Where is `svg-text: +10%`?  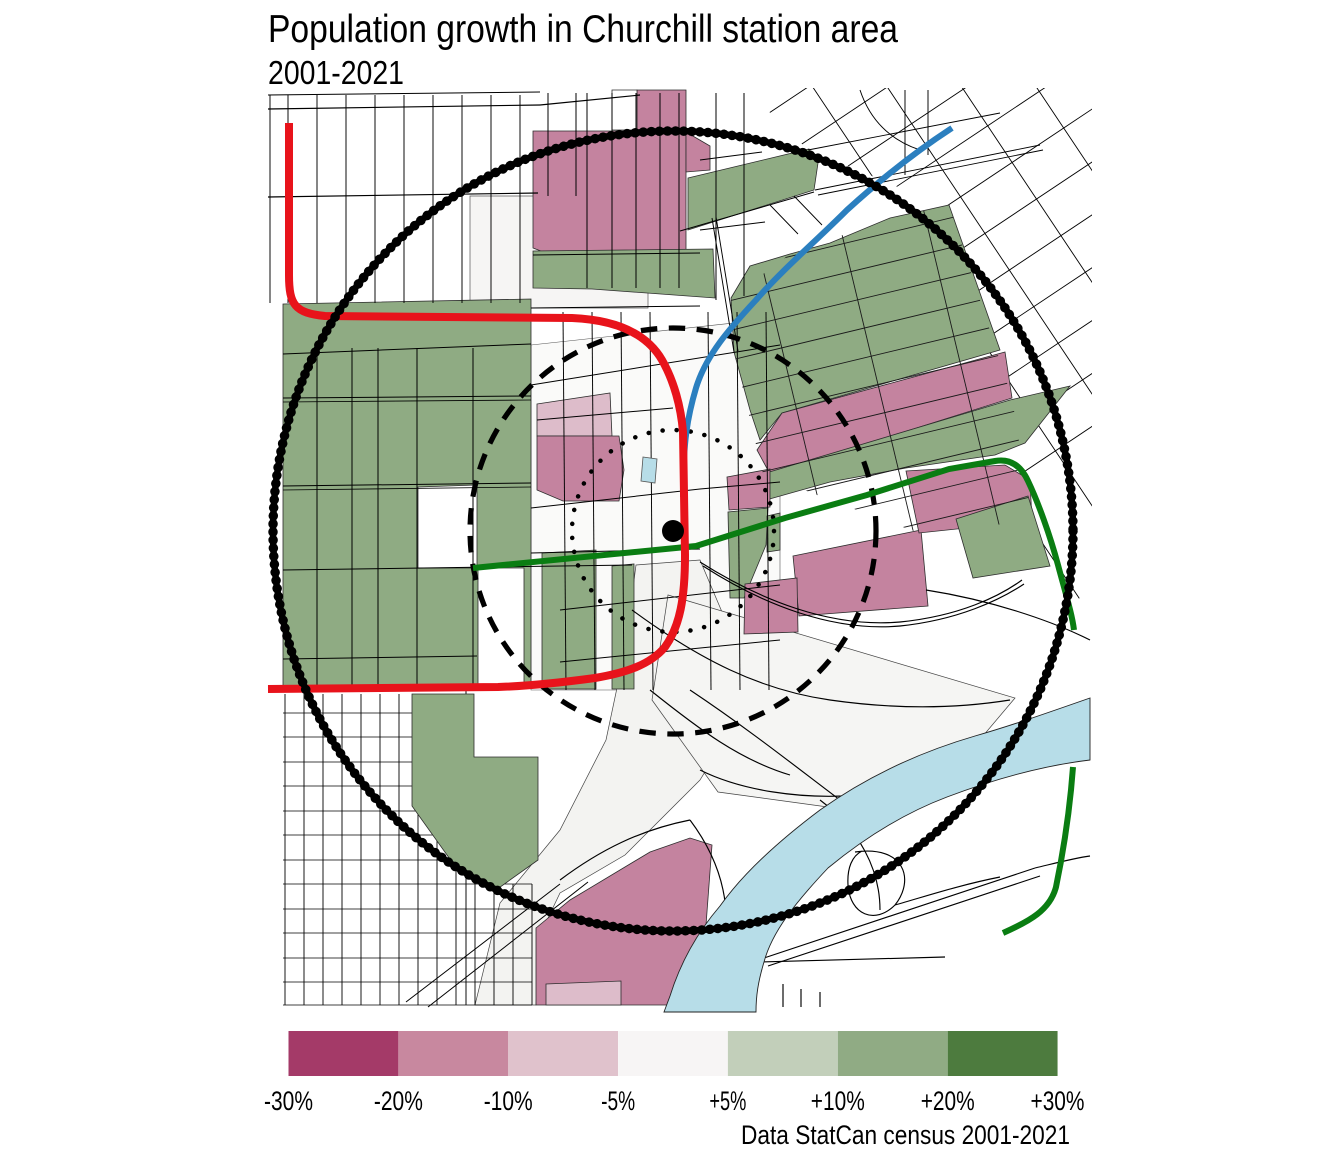 svg-text: +10% is located at coordinates (838, 1101).